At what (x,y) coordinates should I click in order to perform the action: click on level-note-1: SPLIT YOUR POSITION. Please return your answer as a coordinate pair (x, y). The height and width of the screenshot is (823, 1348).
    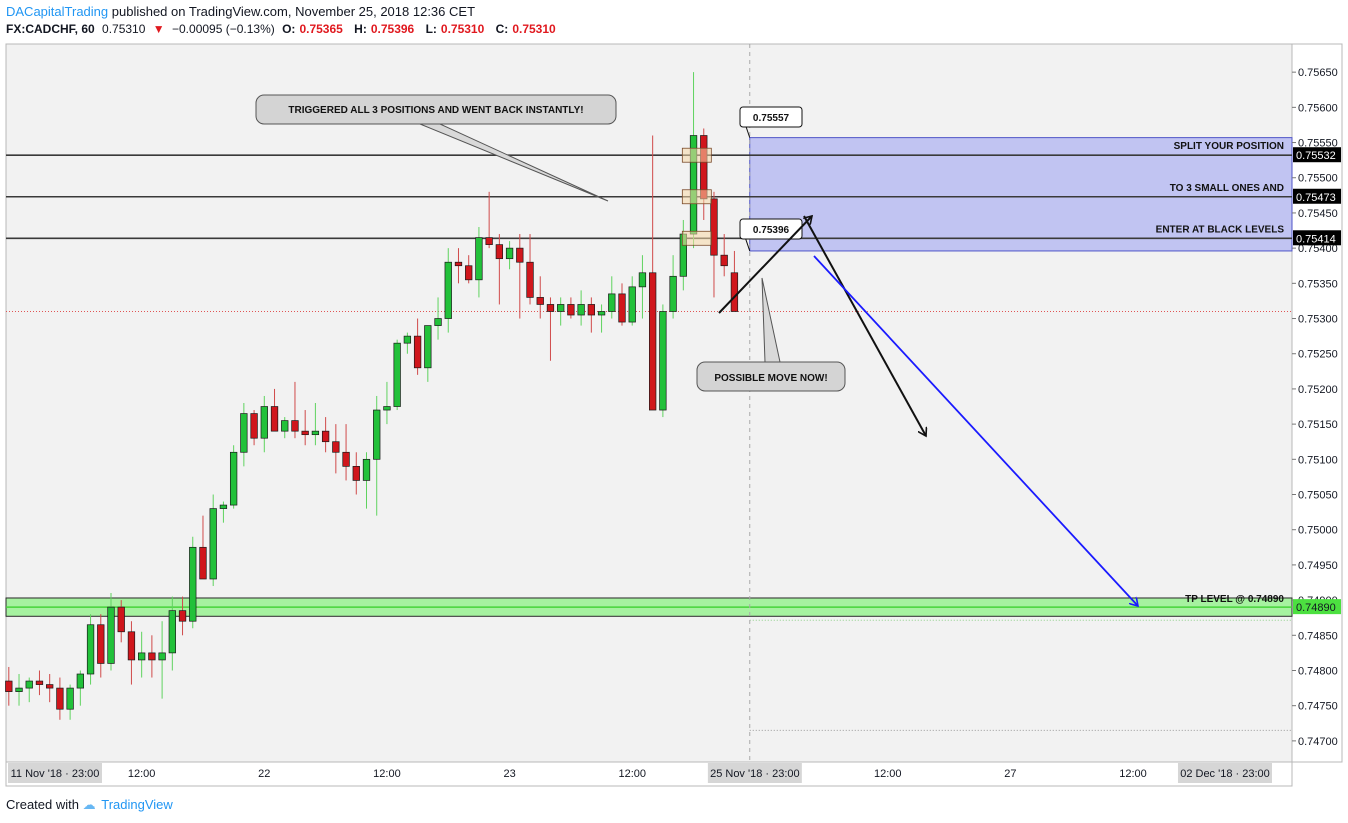
    Looking at the image, I should click on (1229, 146).